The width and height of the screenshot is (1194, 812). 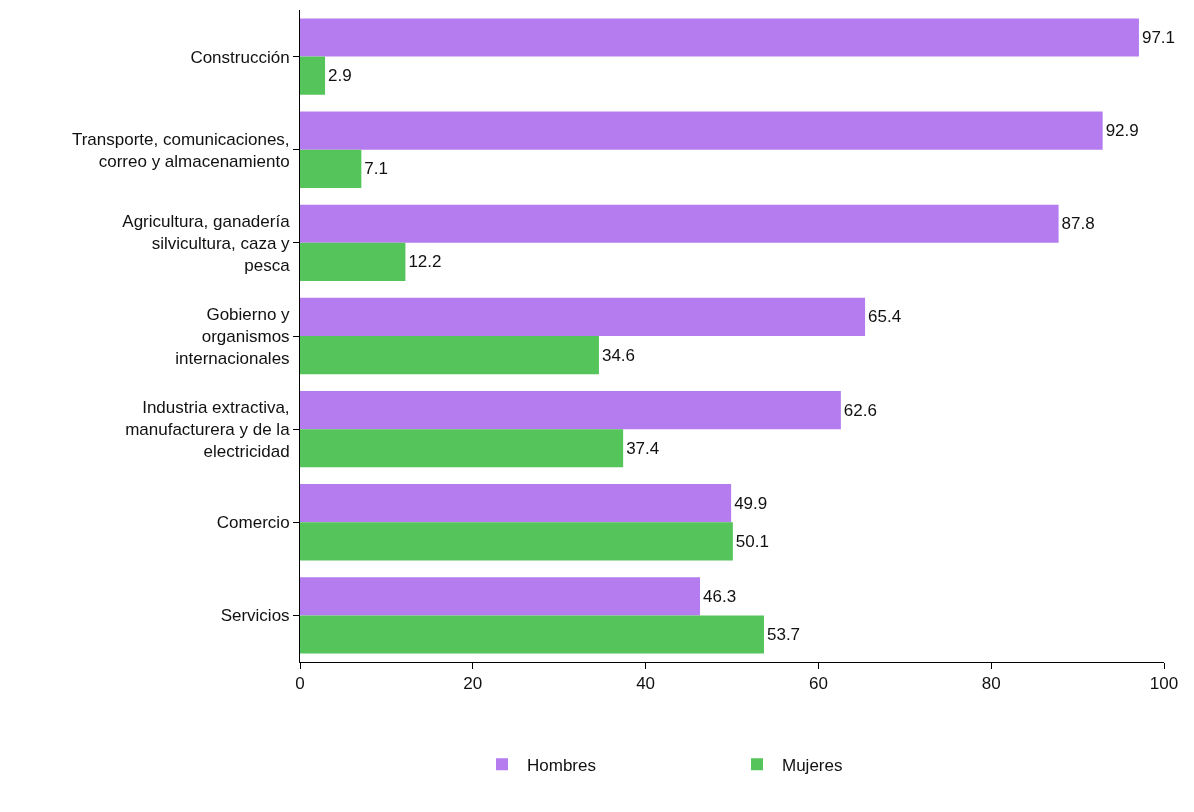 I want to click on x-tick-label: 40, so click(x=646, y=684).